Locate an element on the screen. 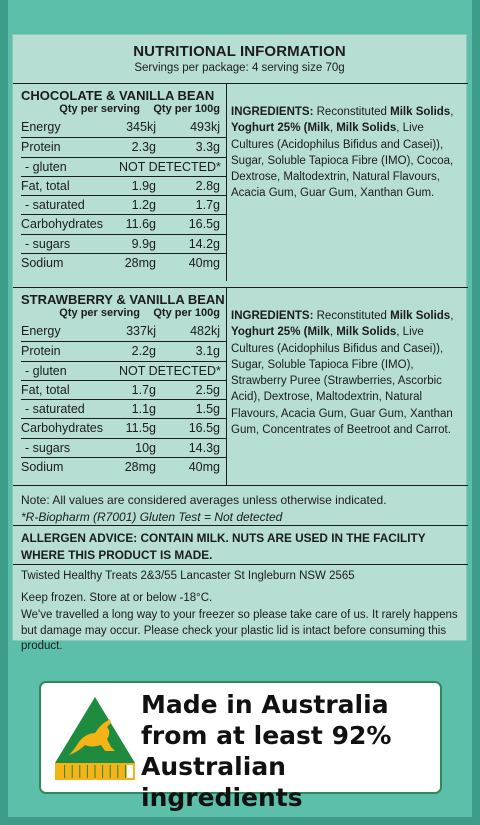 The image size is (480, 825). product-name: CHOCOLATE & VANILLA BEAN is located at coordinates (118, 95).